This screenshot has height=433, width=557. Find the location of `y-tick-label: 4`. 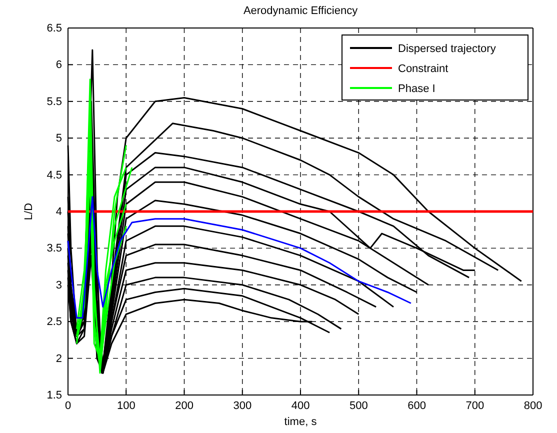

y-tick-label: 4 is located at coordinates (59, 212).